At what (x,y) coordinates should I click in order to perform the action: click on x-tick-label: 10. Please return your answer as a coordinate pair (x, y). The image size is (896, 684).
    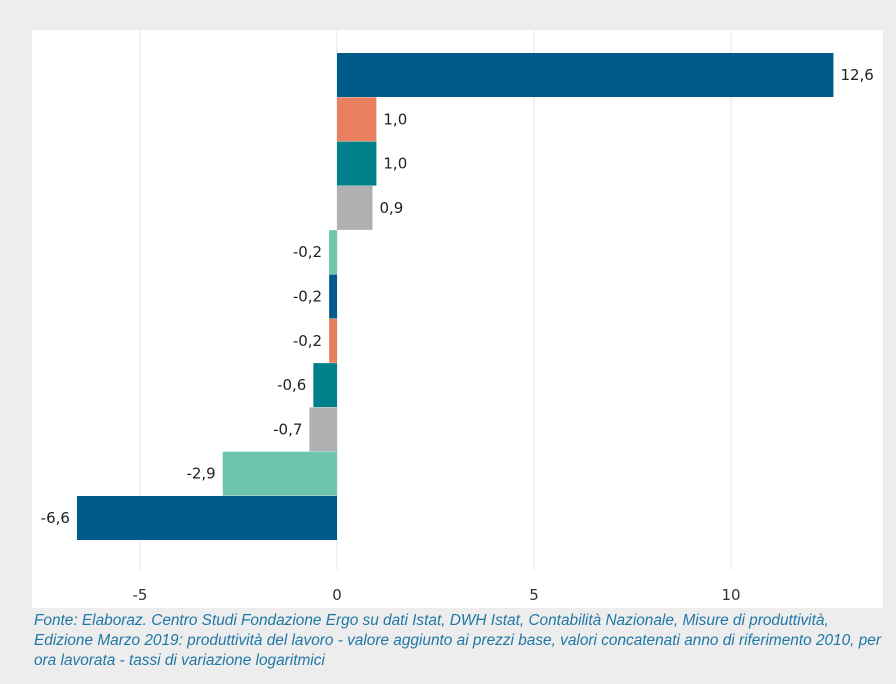
    Looking at the image, I should click on (730, 595).